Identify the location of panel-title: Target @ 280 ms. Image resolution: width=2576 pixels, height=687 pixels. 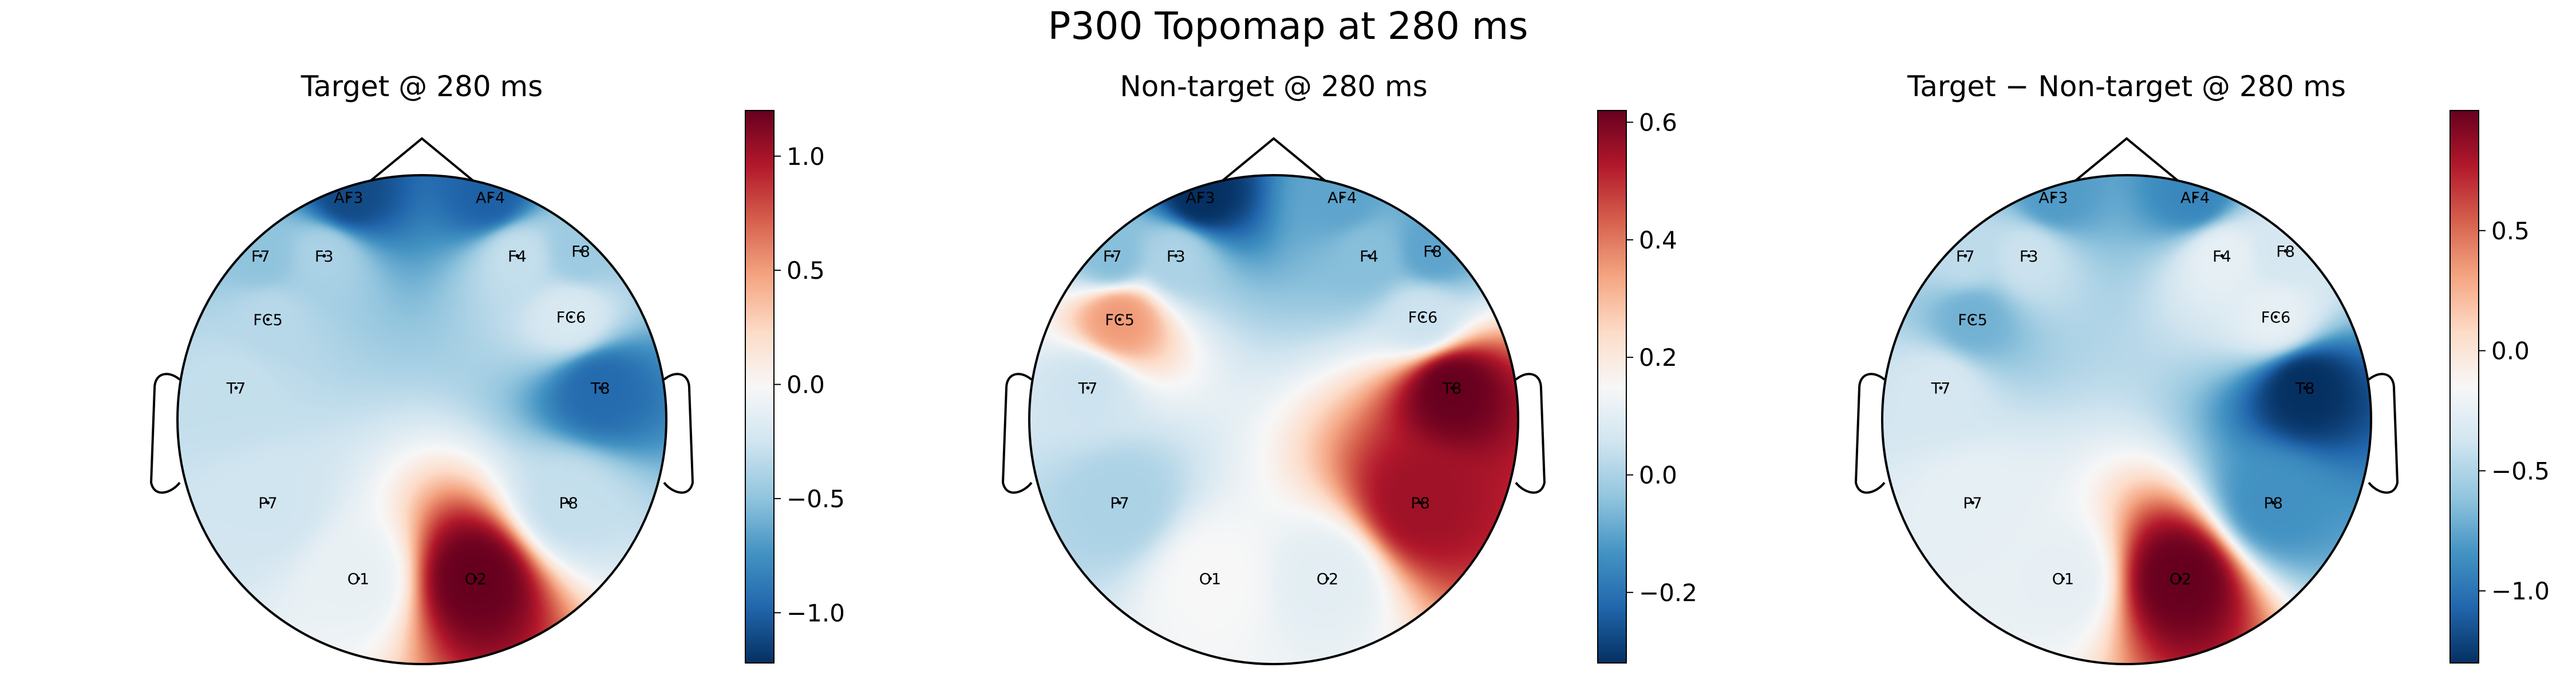
(422, 86).